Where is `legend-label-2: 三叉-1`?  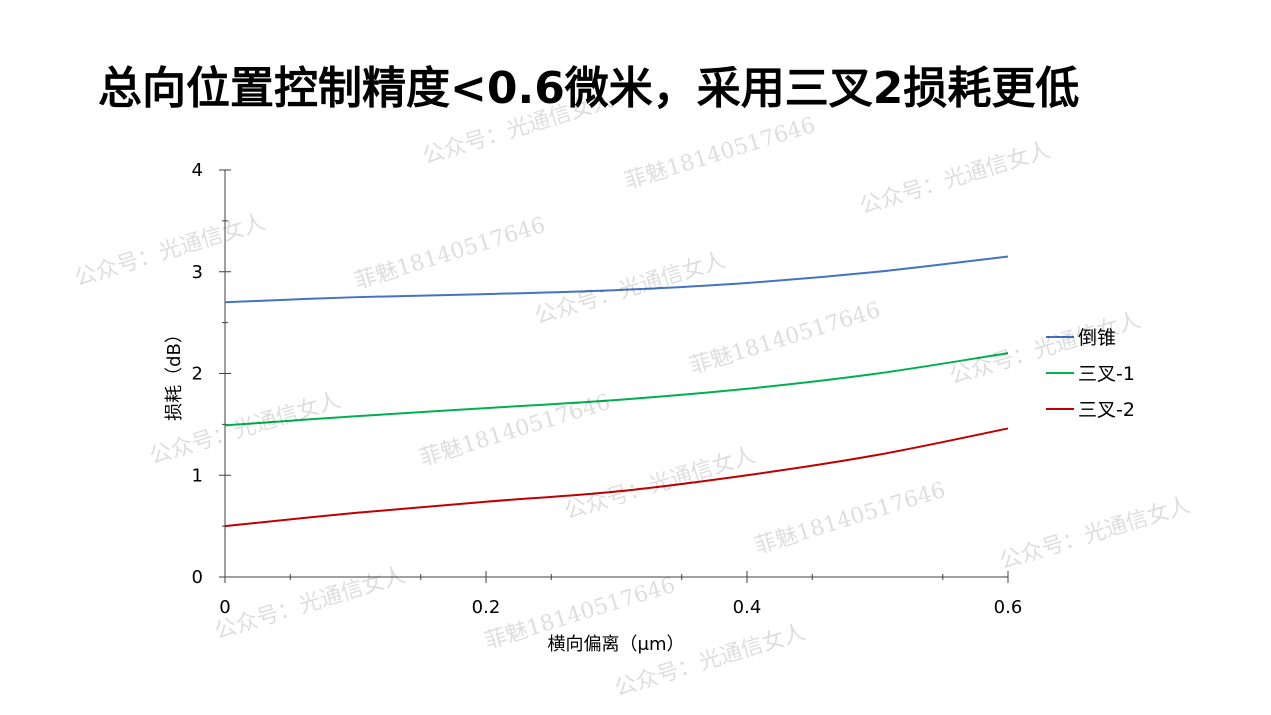
legend-label-2: 三叉-1 is located at coordinates (1106, 374).